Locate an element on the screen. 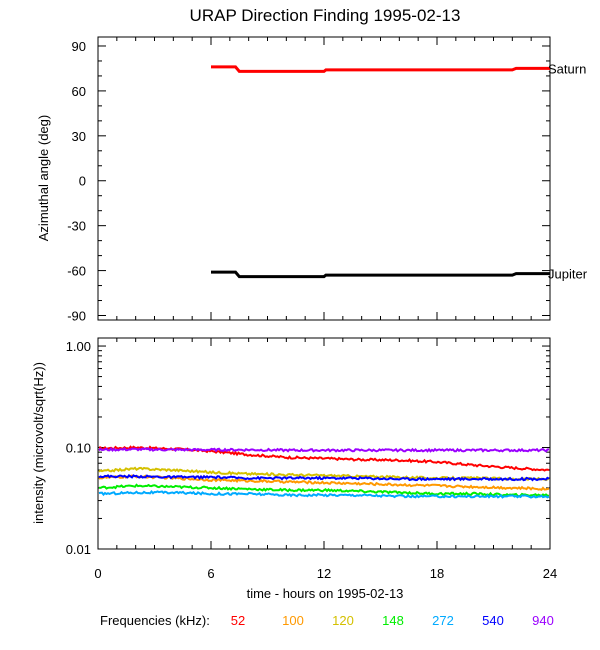 Image resolution: width=600 pixels, height=650 pixels. intensity-y-tick-label: 1.00 is located at coordinates (78, 346).